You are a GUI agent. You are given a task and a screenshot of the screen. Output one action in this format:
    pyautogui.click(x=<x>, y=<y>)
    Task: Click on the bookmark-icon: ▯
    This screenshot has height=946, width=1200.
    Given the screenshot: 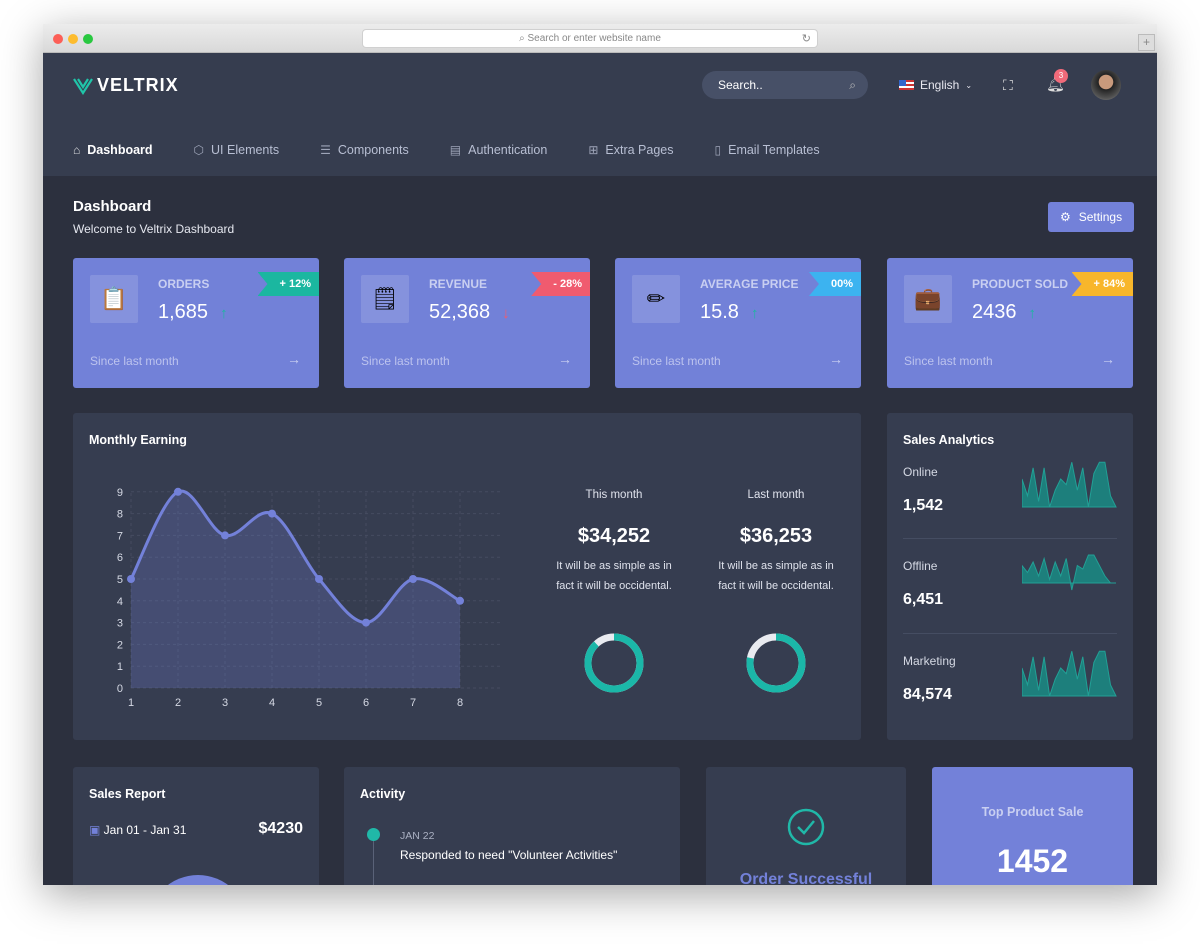 What is the action you would take?
    pyautogui.click(x=718, y=150)
    